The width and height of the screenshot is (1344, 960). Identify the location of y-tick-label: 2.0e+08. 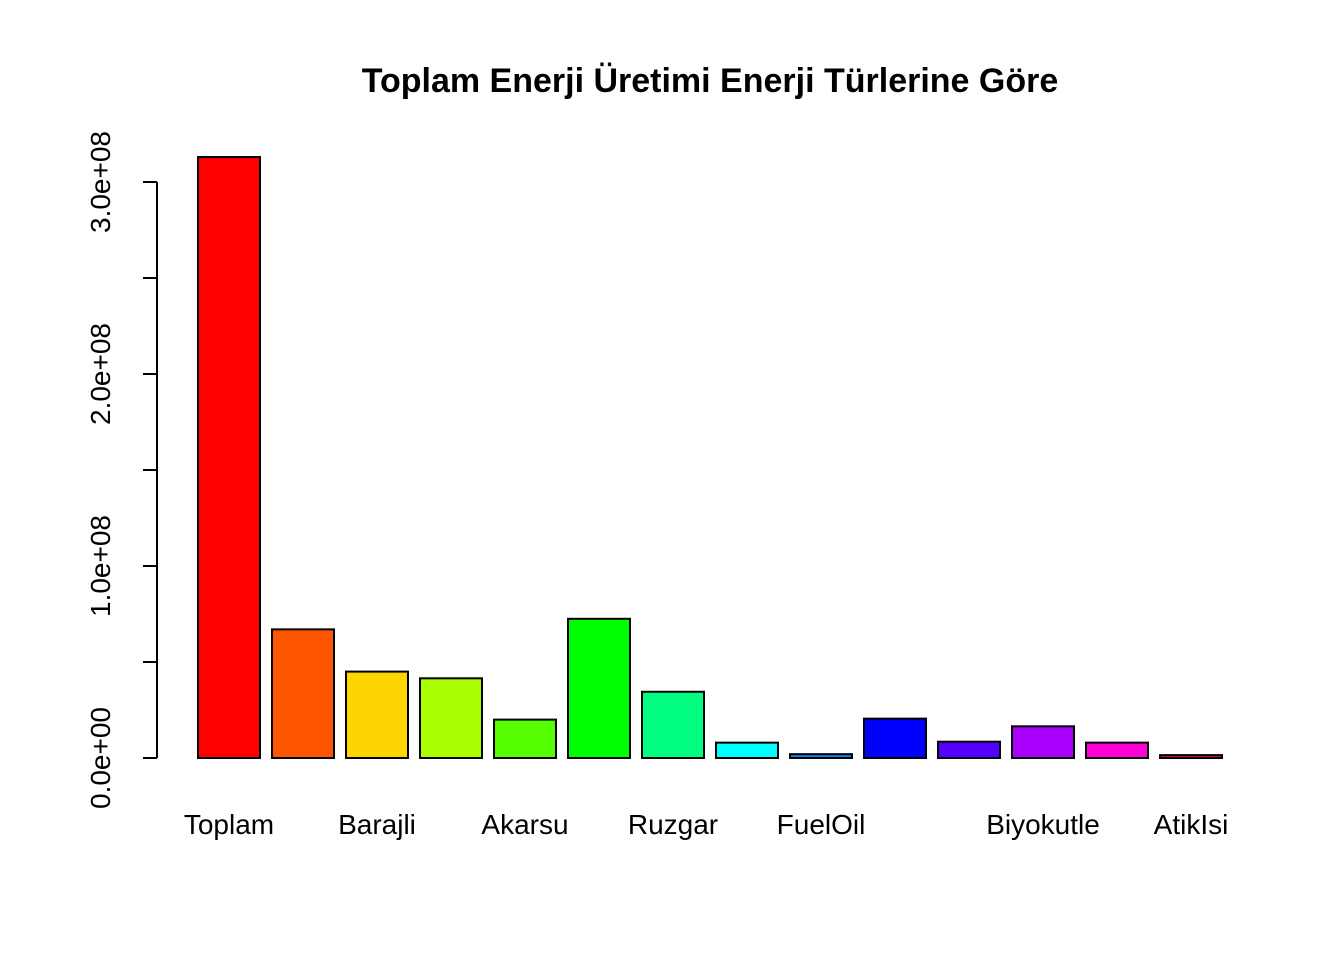
(100, 374).